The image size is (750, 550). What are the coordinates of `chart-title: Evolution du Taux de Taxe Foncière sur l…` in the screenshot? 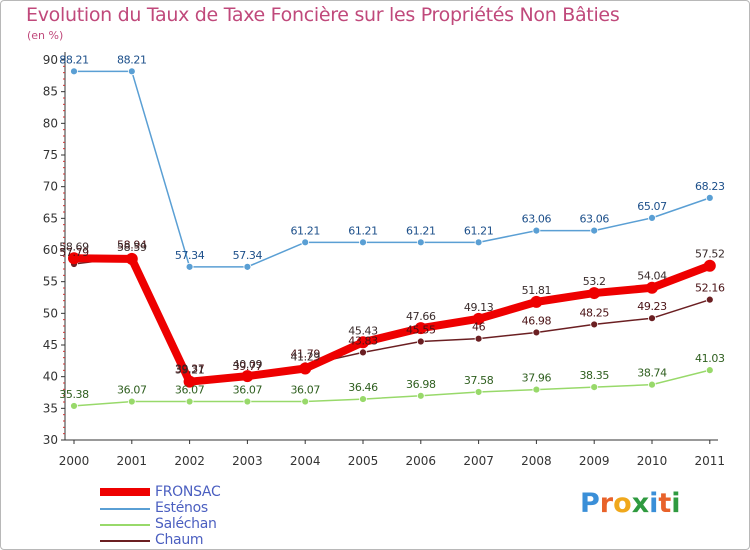 It's located at (323, 15).